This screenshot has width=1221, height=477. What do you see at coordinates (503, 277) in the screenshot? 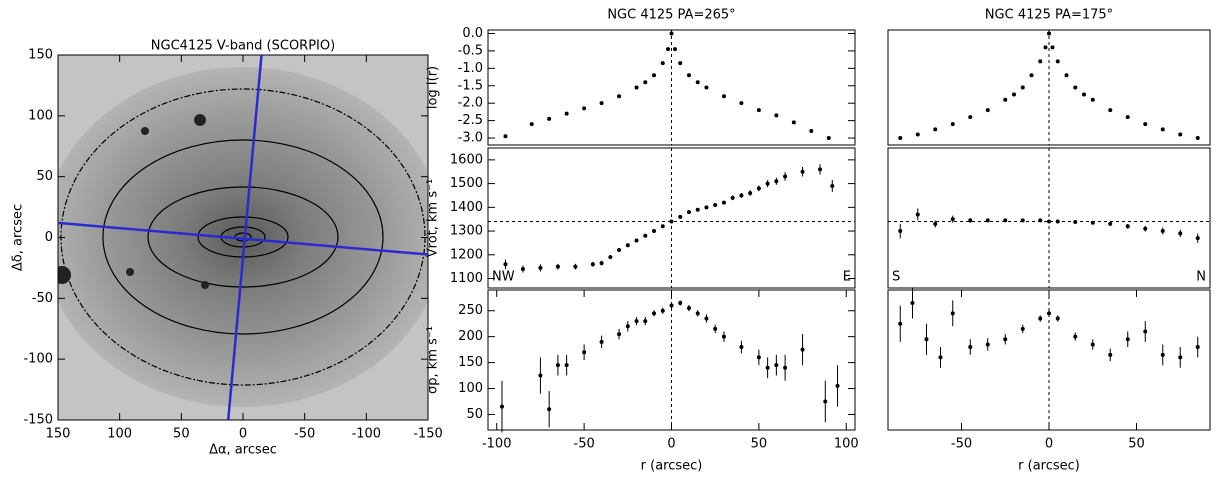
I see `corner-label: NW` at bounding box center [503, 277].